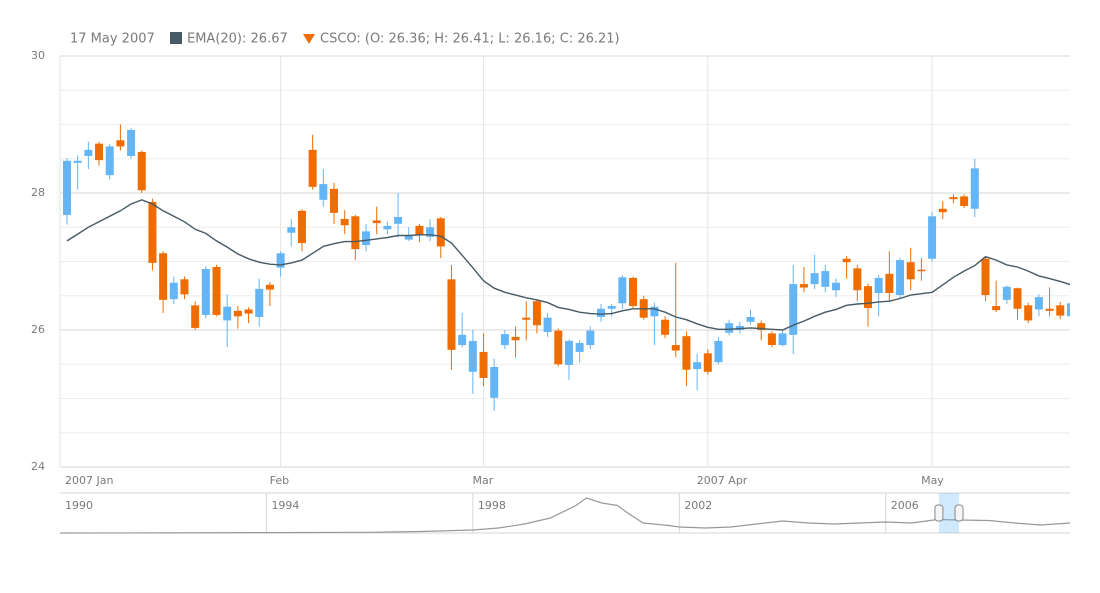  I want to click on y-tick-label: 30, so click(38, 55).